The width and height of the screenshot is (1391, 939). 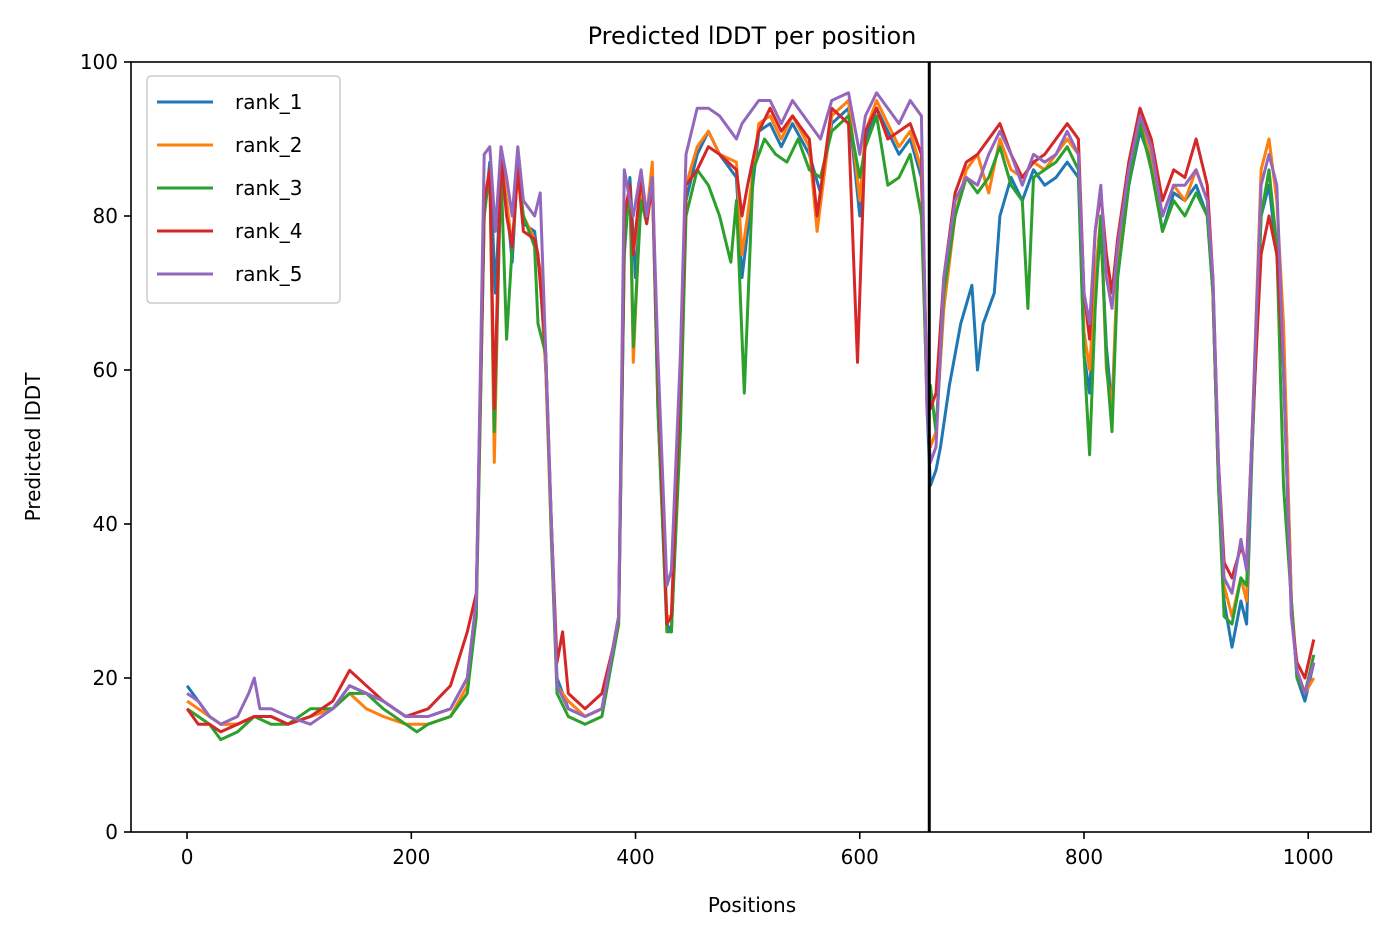 What do you see at coordinates (99, 62) in the screenshot?
I see `y-tick-label: 100` at bounding box center [99, 62].